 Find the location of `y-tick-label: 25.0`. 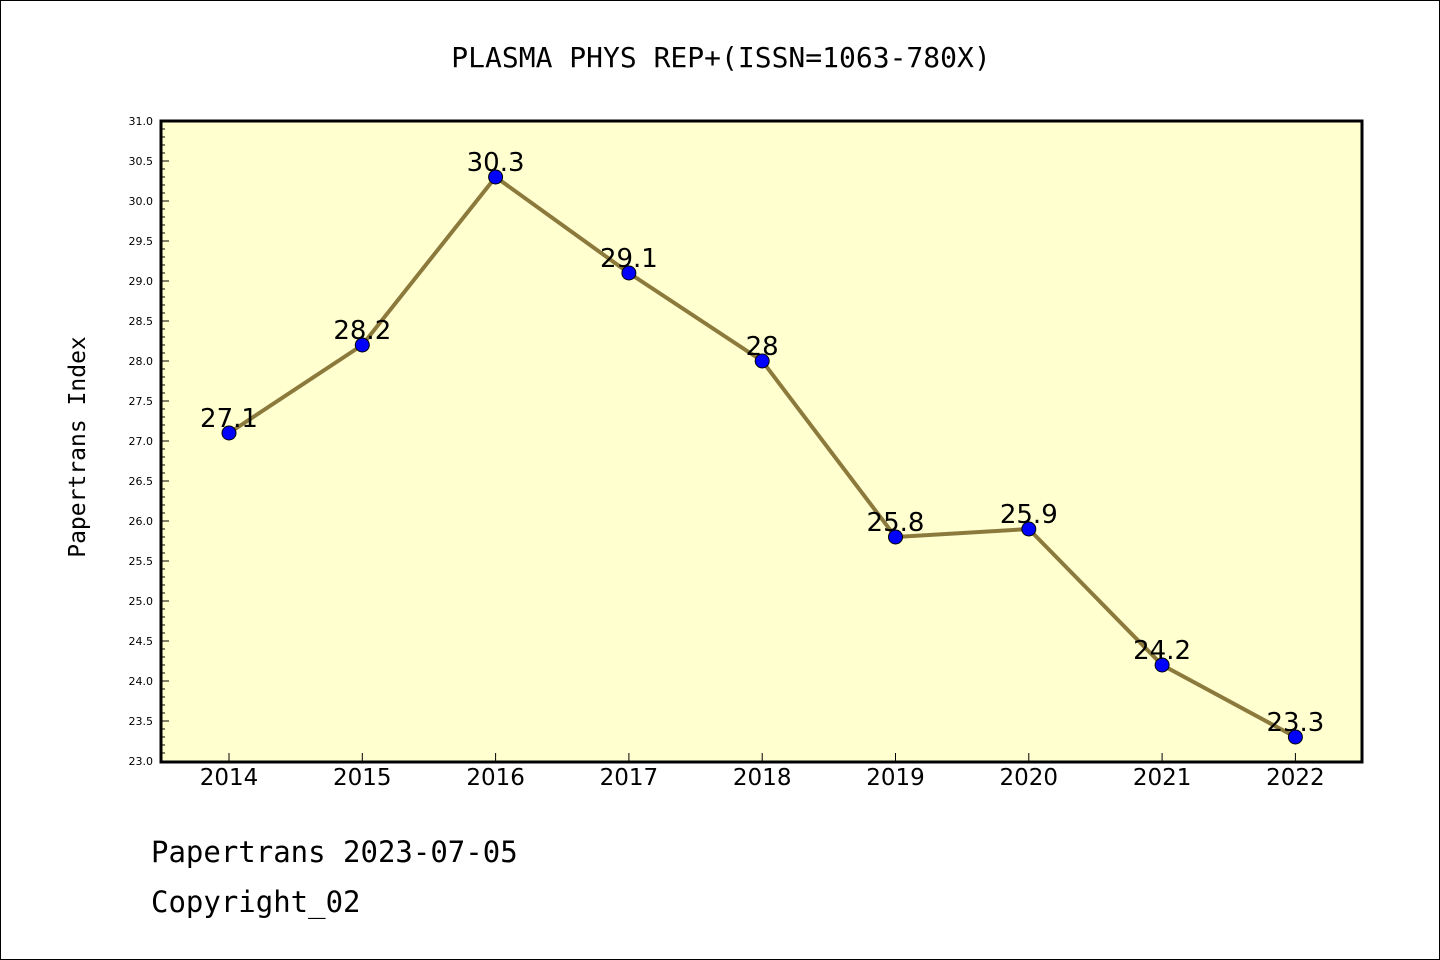

y-tick-label: 25.0 is located at coordinates (141, 601).